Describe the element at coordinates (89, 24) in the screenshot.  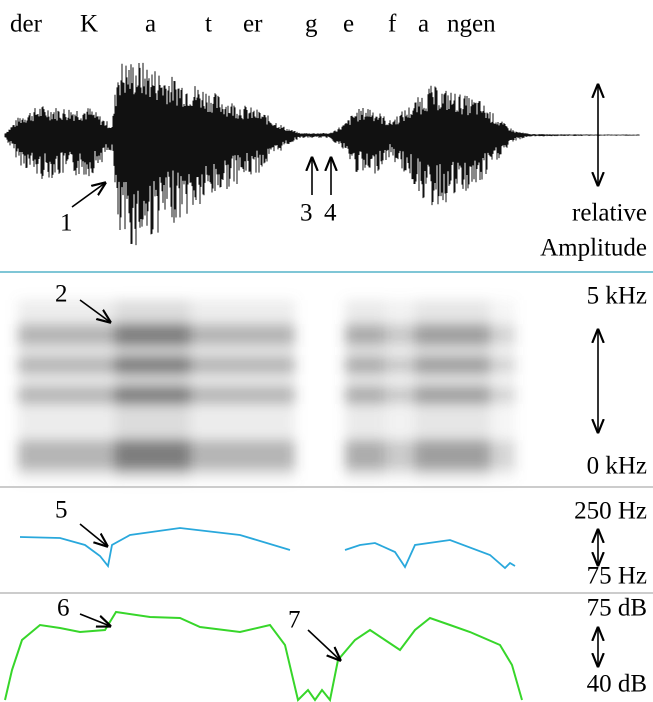
I see `transcript-segment: K` at that location.